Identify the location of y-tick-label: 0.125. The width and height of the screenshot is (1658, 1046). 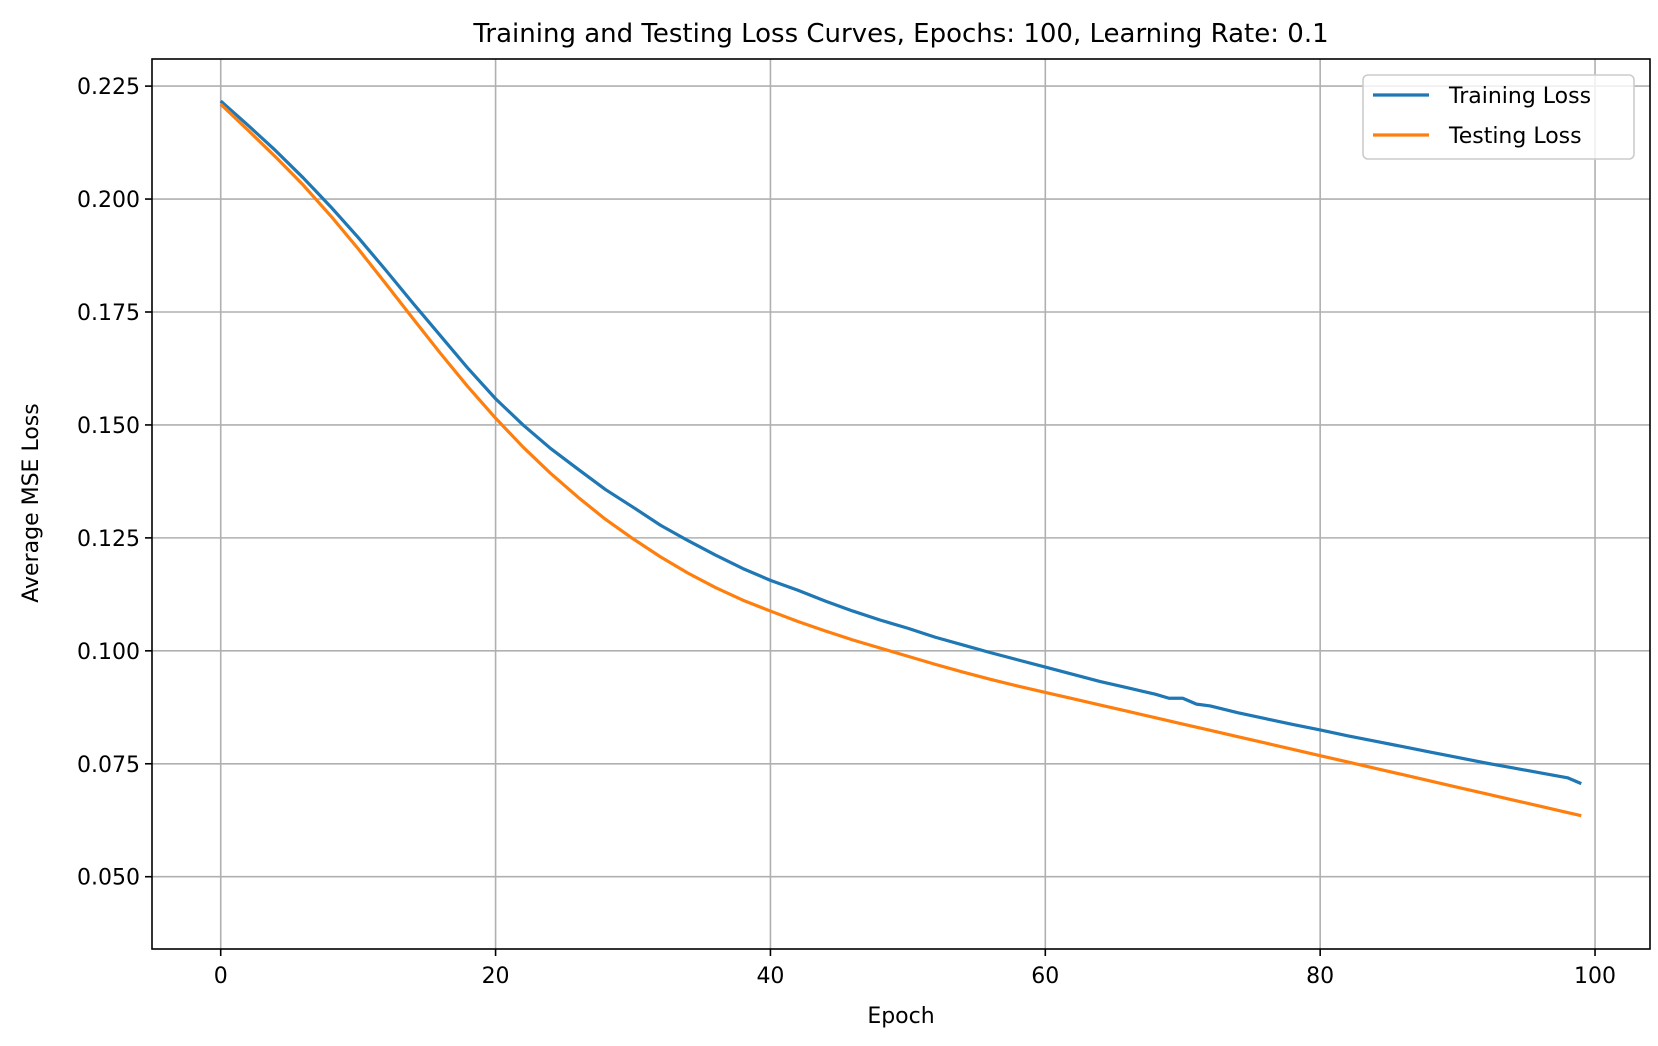
(108, 539).